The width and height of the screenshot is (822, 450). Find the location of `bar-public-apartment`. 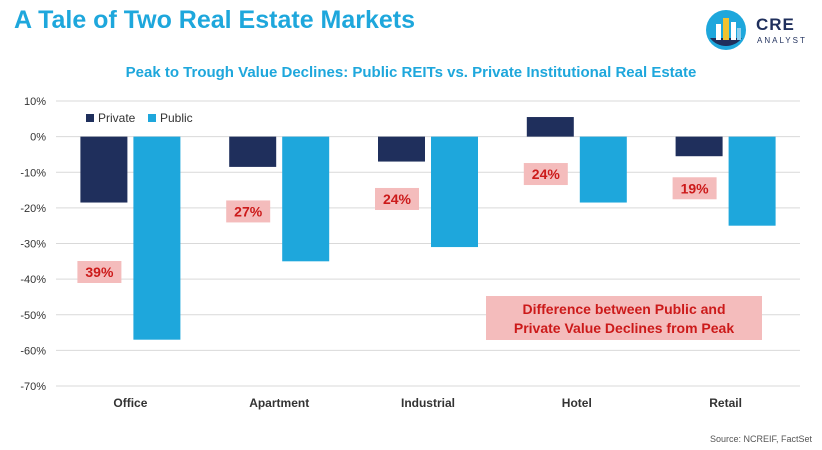

bar-public-apartment is located at coordinates (306, 199).